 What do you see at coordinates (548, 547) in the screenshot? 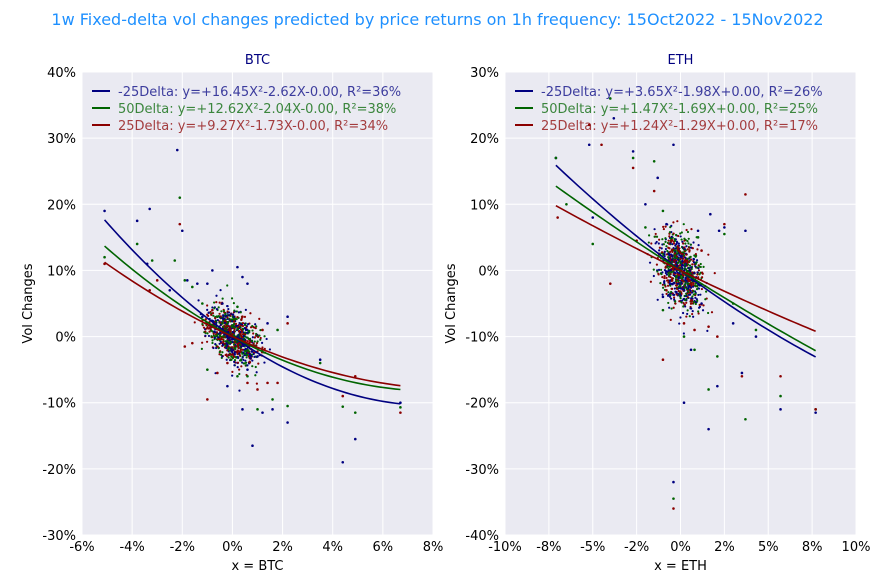
I see `x-tick-label: -8%` at bounding box center [548, 547].